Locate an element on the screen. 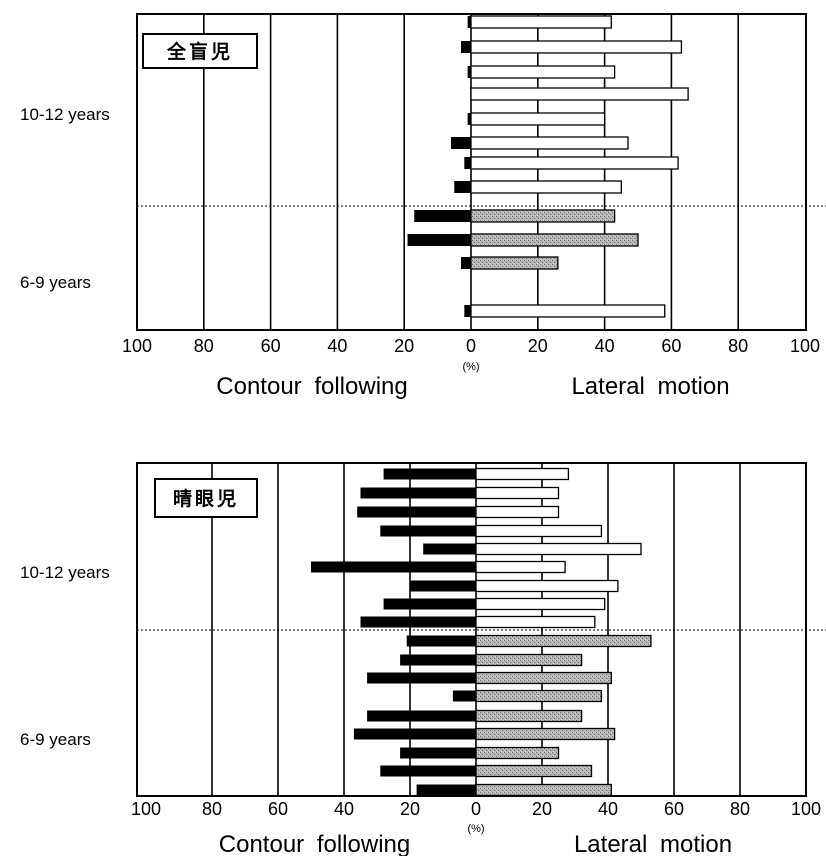 The height and width of the screenshot is (856, 826). bars is located at coordinates (548, 166).